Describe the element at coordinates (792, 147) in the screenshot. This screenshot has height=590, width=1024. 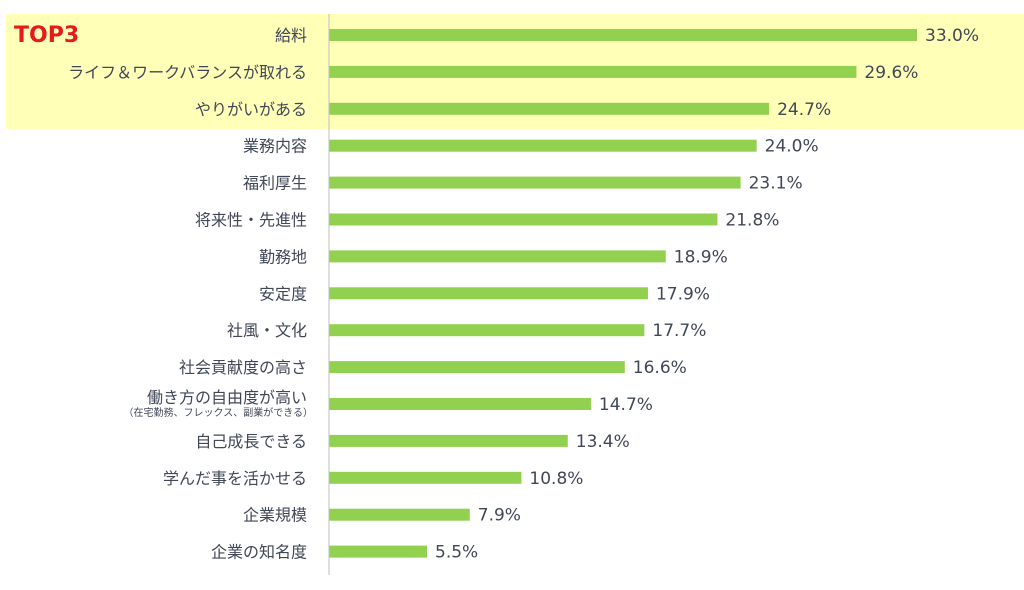
I see `value-label: 24.0%` at that location.